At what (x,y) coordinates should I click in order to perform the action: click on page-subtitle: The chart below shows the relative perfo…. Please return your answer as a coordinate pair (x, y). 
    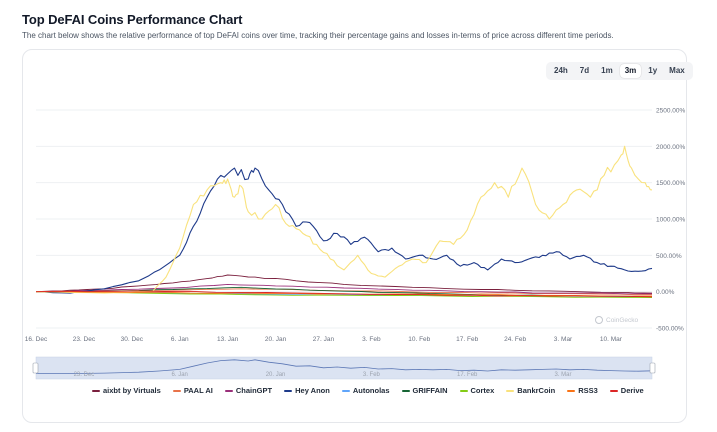
    Looking at the image, I should click on (318, 35).